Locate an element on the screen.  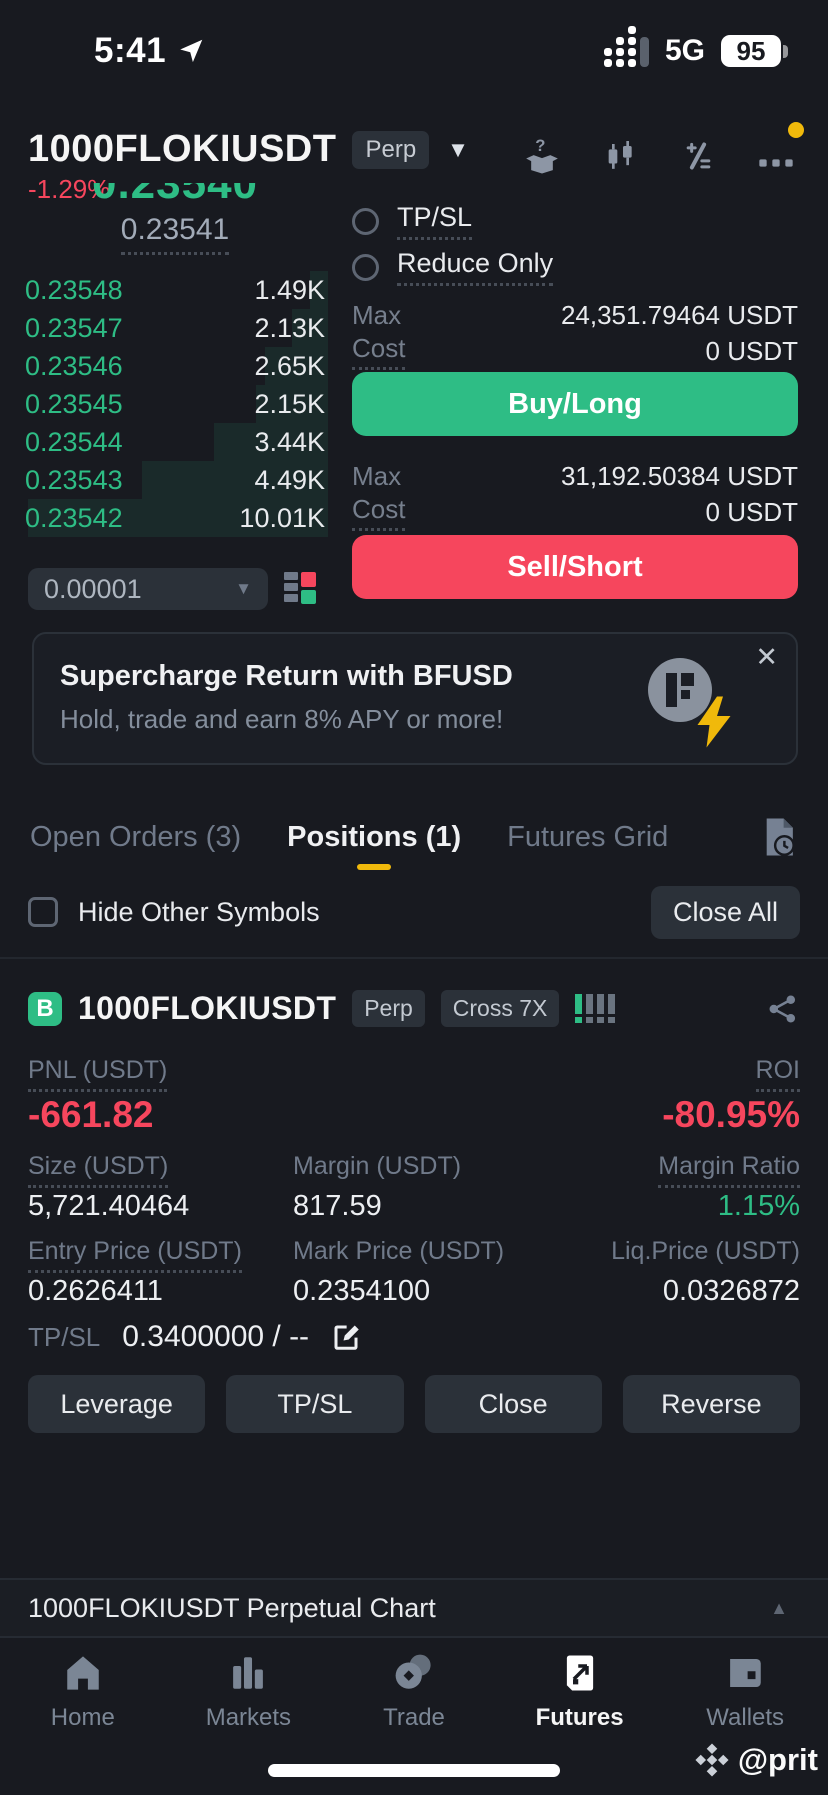
tick-size-selector: 0.00001 ▼ is located at coordinates (148, 589).